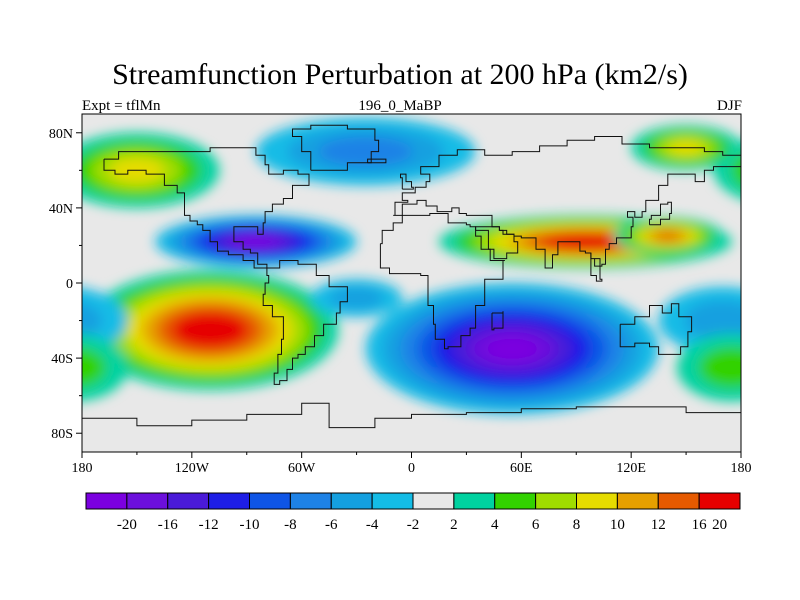 The image size is (800, 600). I want to click on feature-north-atlantic-low, so click(365, 151).